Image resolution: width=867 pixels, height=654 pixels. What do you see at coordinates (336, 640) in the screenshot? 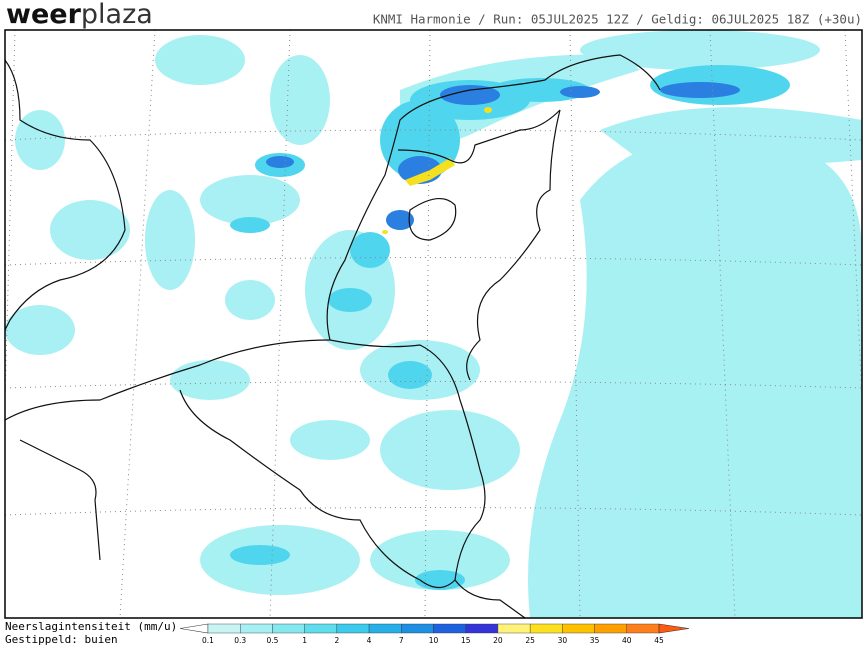
I see `colorbar-tick-label: 2` at bounding box center [336, 640].